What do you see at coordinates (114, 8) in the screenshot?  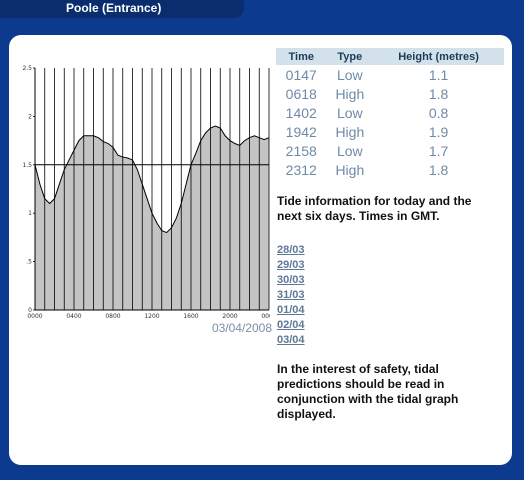 I see `location-title: Poole (Entrance)` at bounding box center [114, 8].